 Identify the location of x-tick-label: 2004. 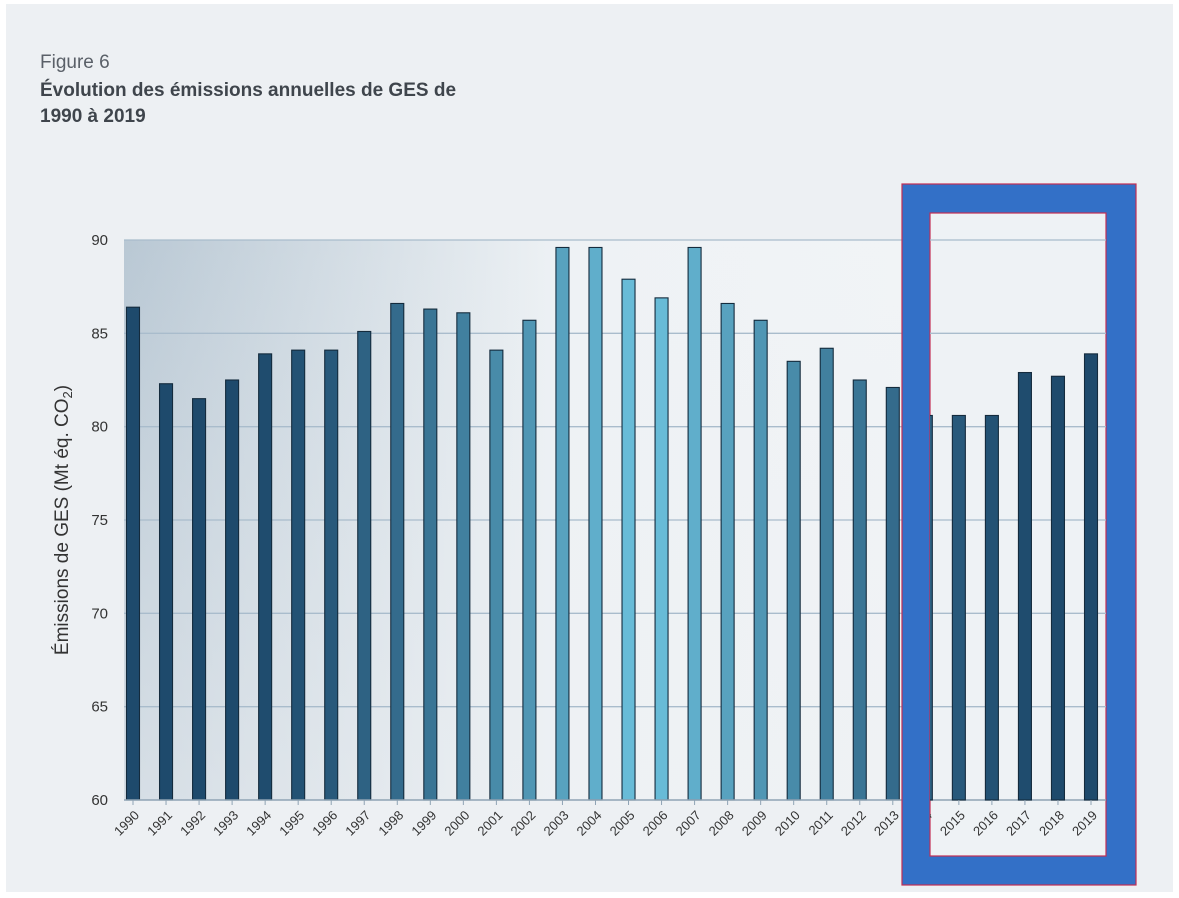
(589, 823).